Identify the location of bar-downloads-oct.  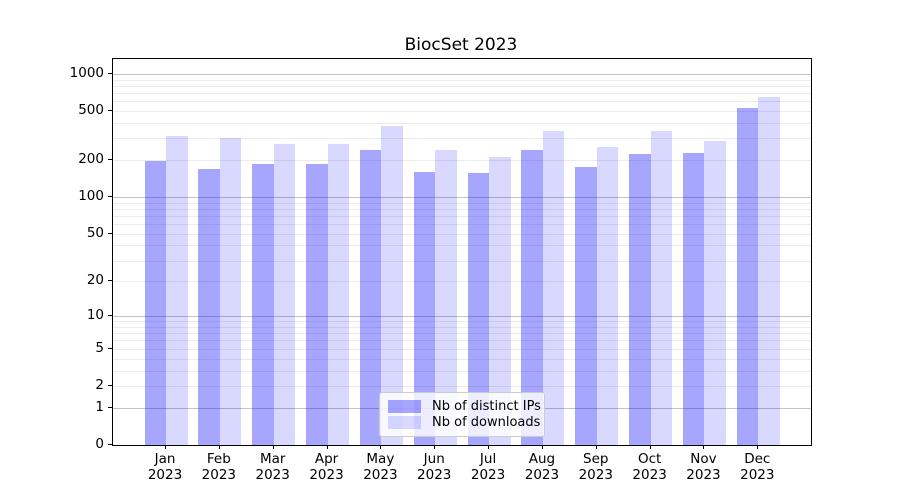
(661, 287).